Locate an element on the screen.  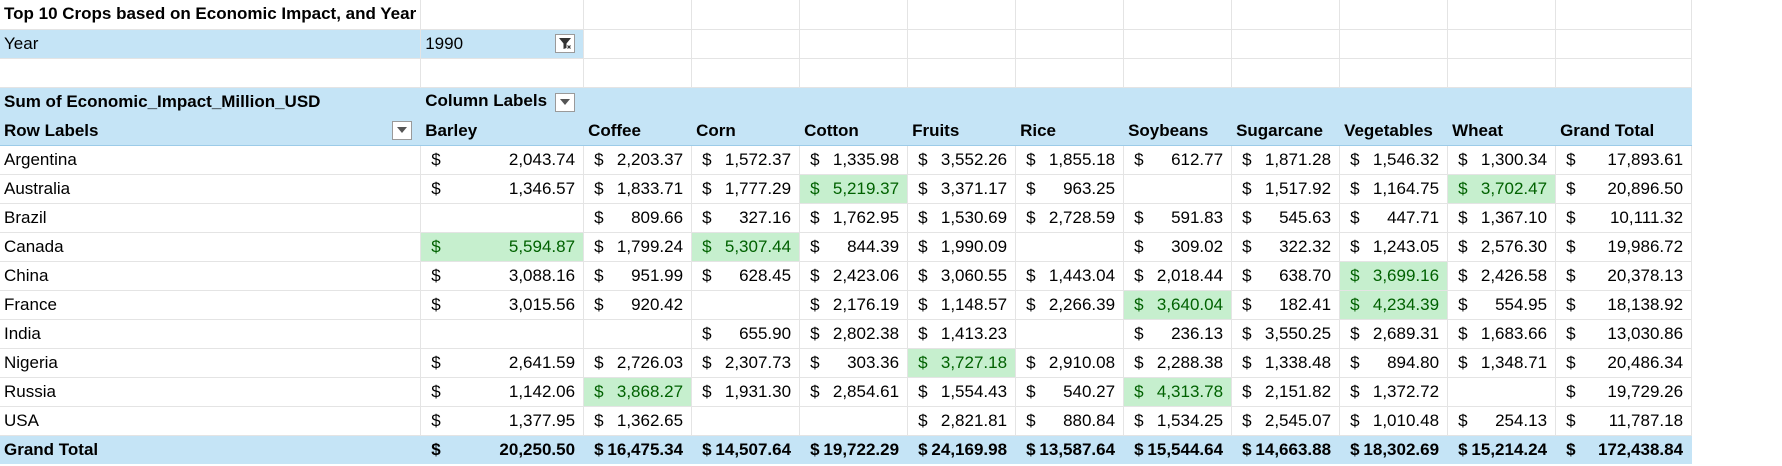
value-cell: $19,729.26 is located at coordinates (1624, 392).